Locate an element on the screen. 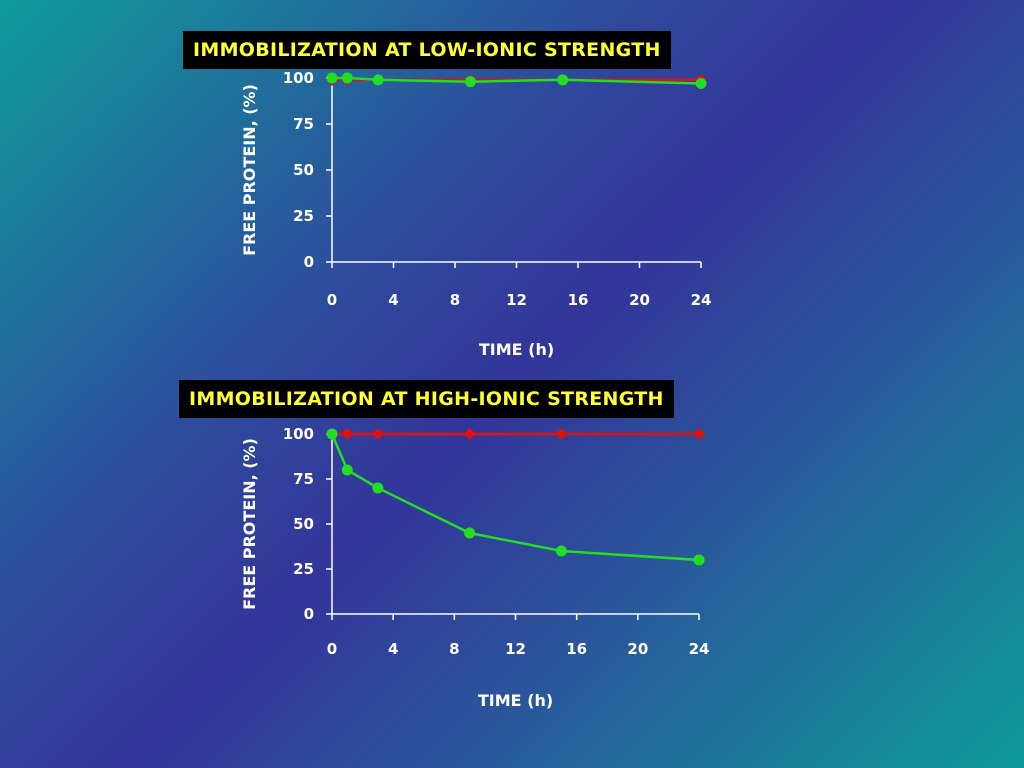 Image resolution: width=1024 pixels, height=768 pixels. chart-title: IMMOBILIZATION AT LOW-IONIC STRENGTH is located at coordinates (427, 50).